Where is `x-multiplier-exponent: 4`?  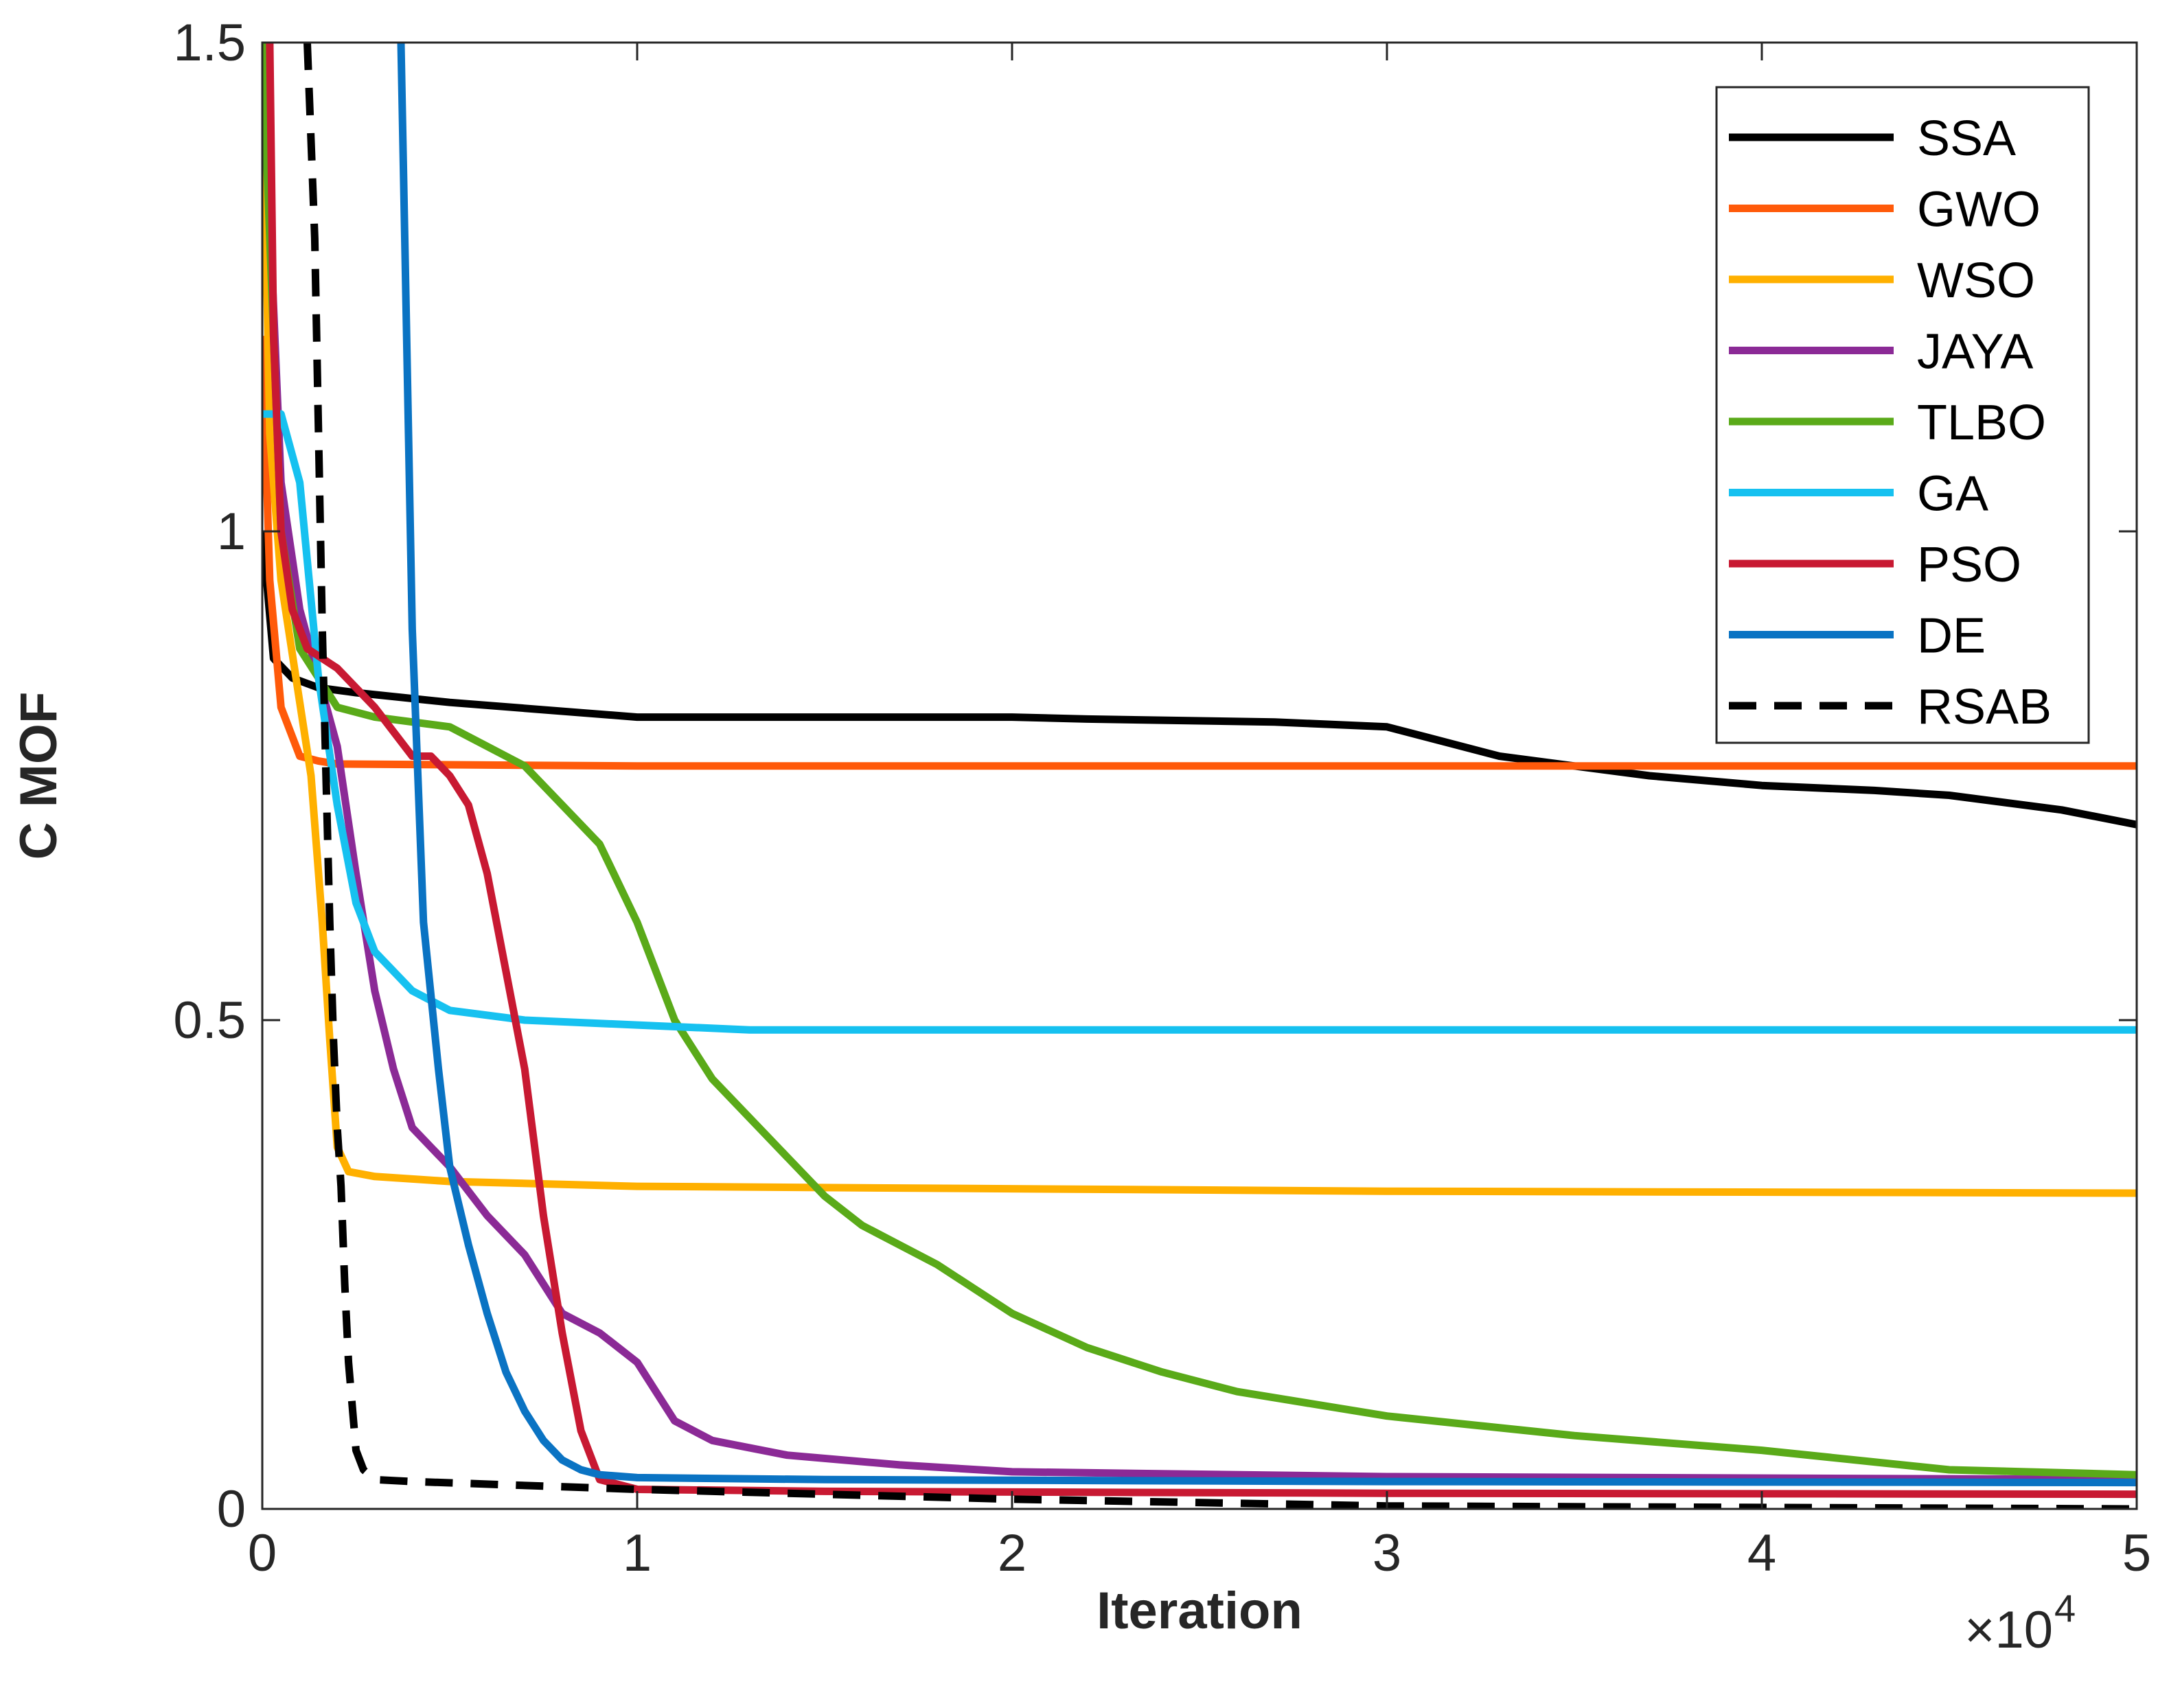
x-multiplier-exponent: 4 is located at coordinates (2065, 1608).